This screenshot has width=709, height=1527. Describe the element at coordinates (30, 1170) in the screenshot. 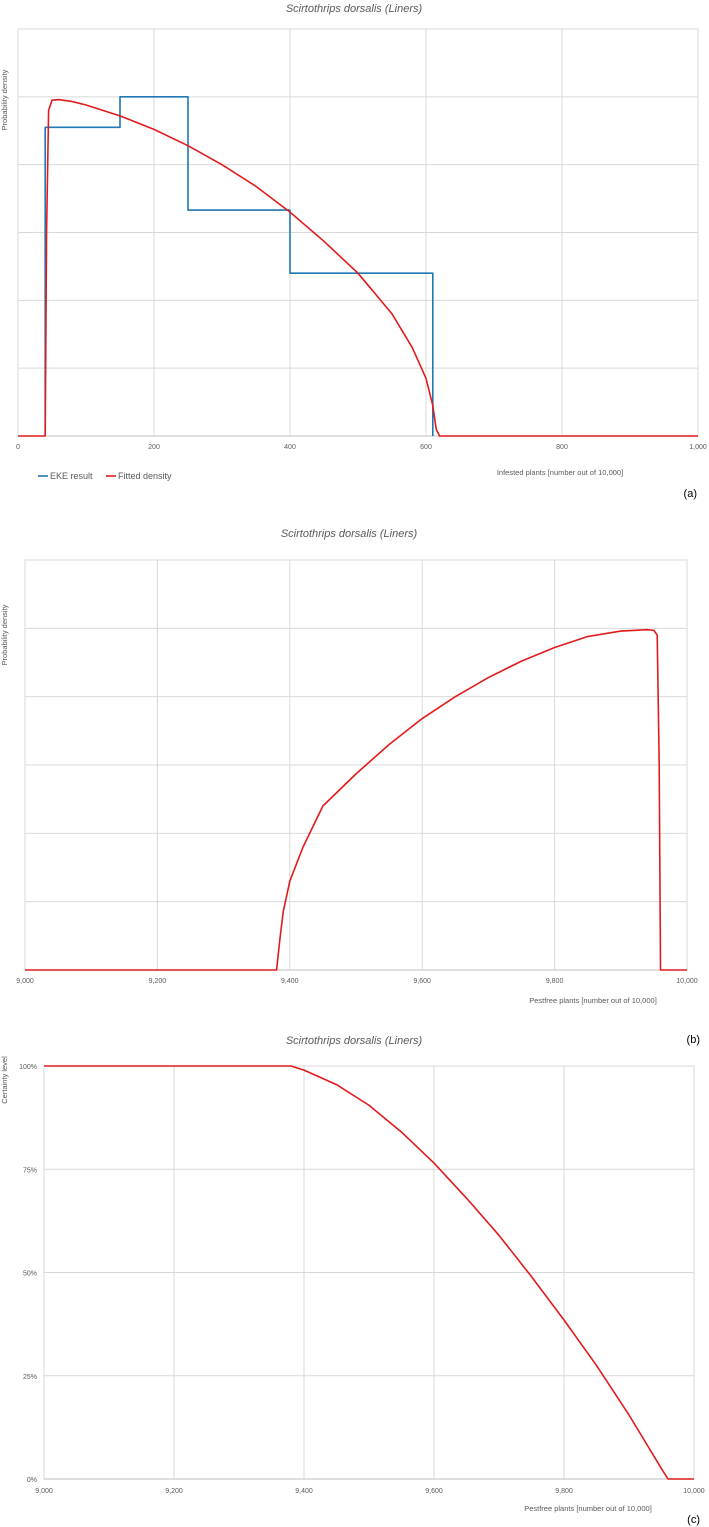

I see `y-tick-label: 75%` at that location.